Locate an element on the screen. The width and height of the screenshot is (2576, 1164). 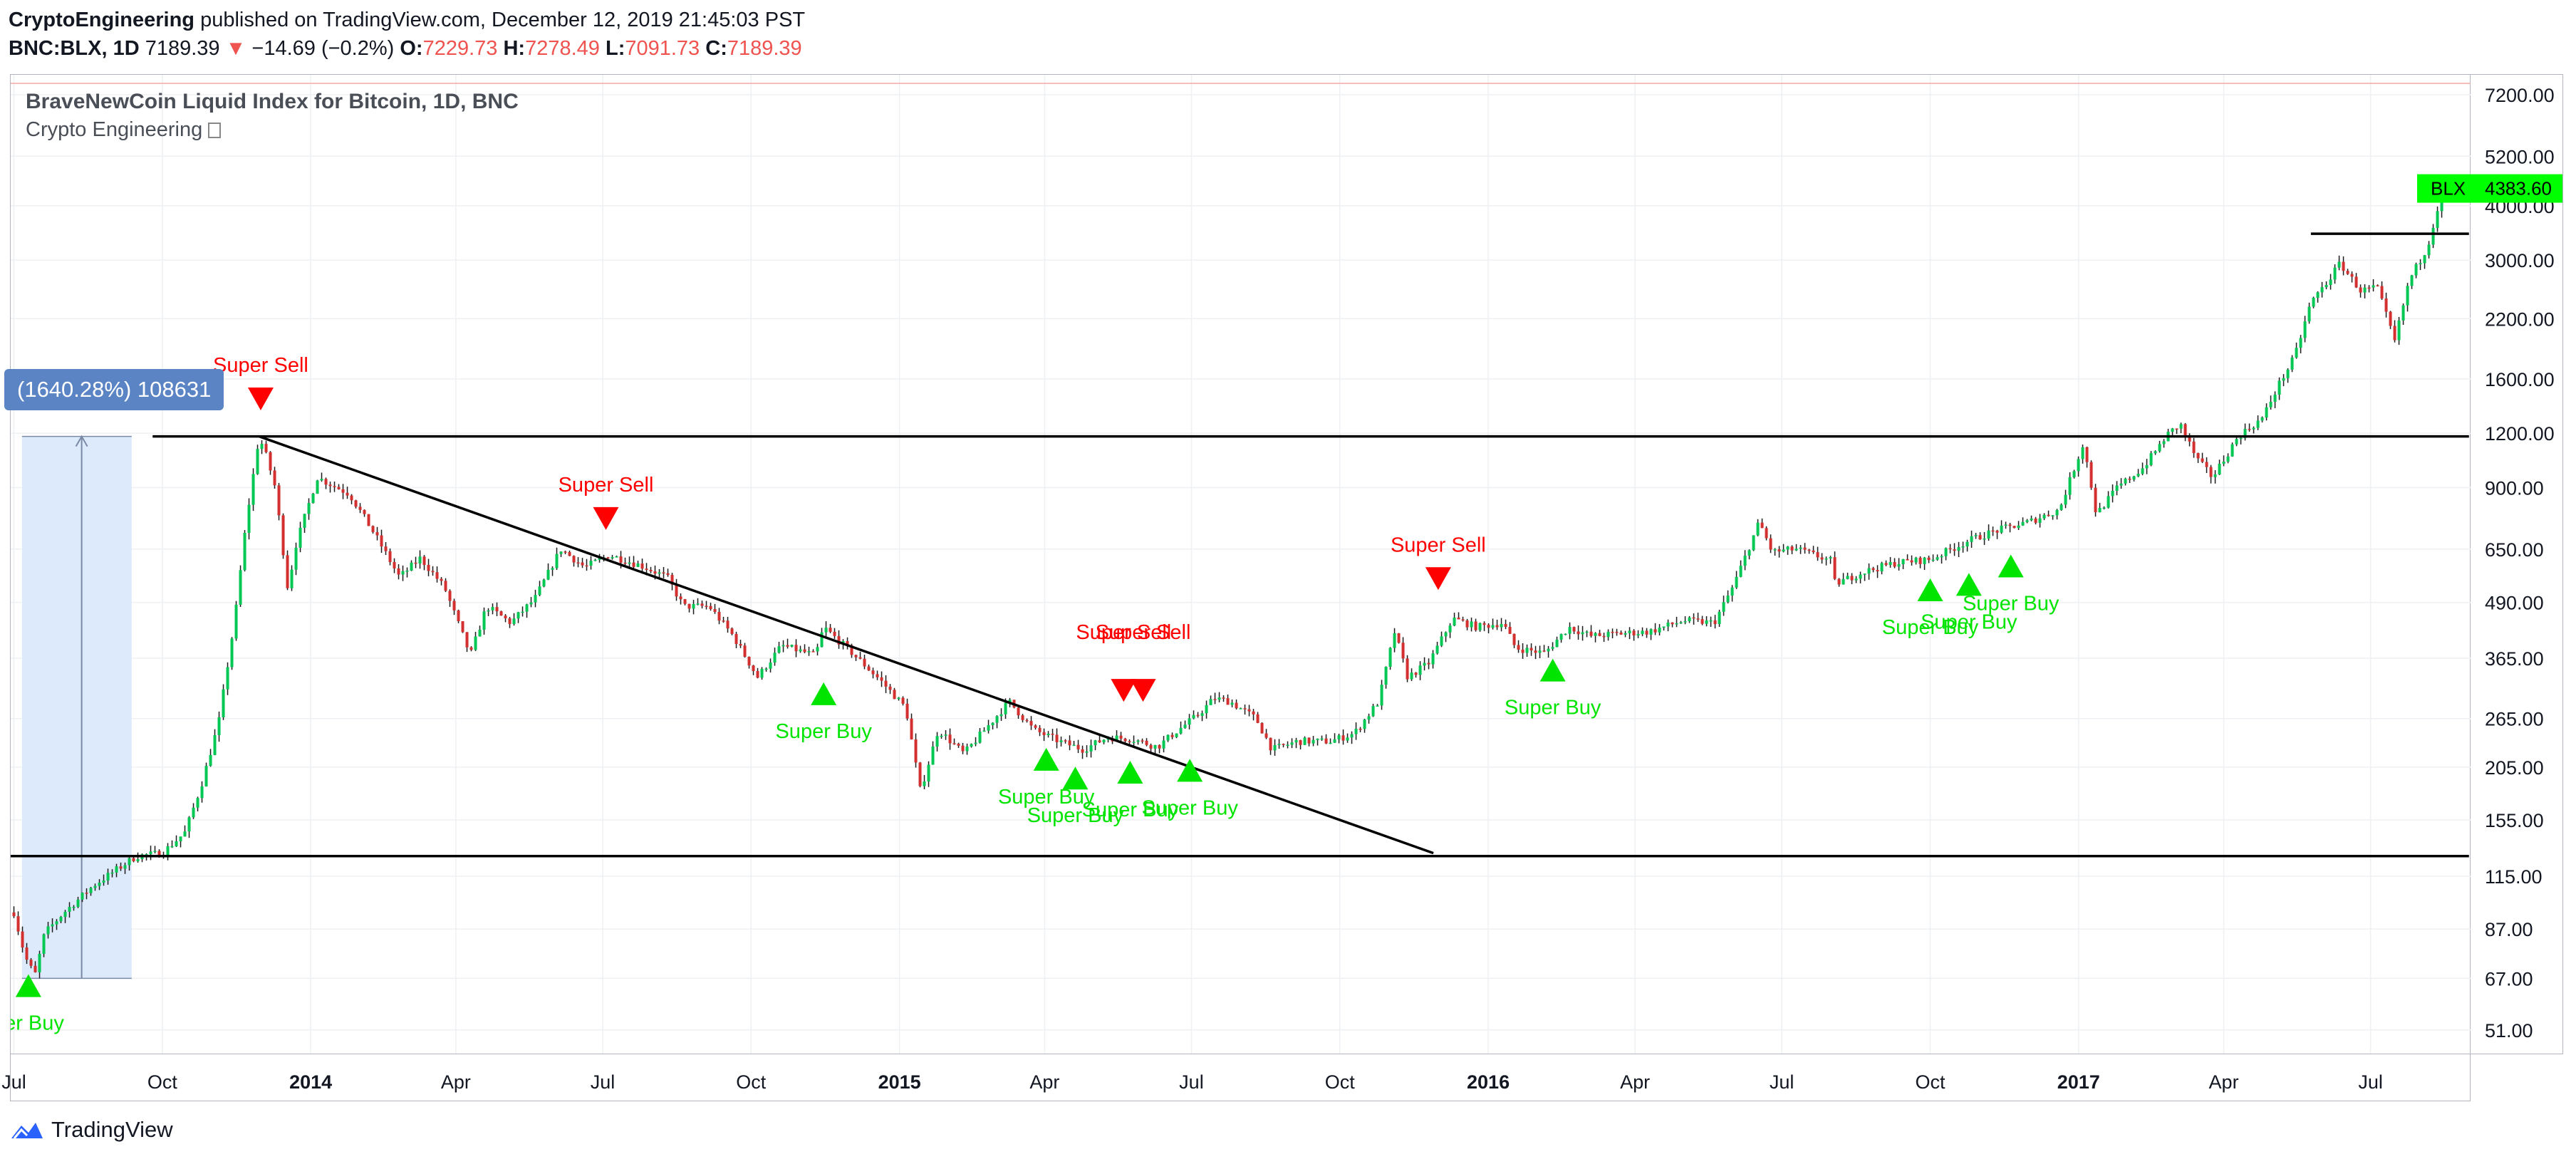
open-label: O: is located at coordinates (411, 48).